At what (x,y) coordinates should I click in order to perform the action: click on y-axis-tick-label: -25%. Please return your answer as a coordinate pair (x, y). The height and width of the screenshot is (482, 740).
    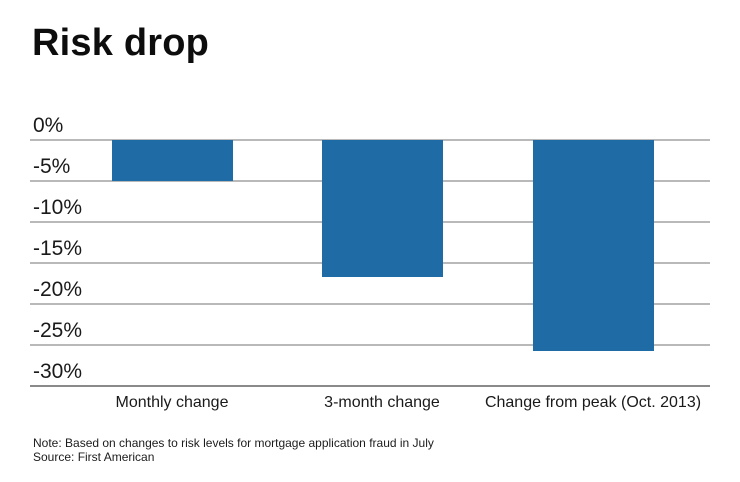
    Looking at the image, I should click on (58, 330).